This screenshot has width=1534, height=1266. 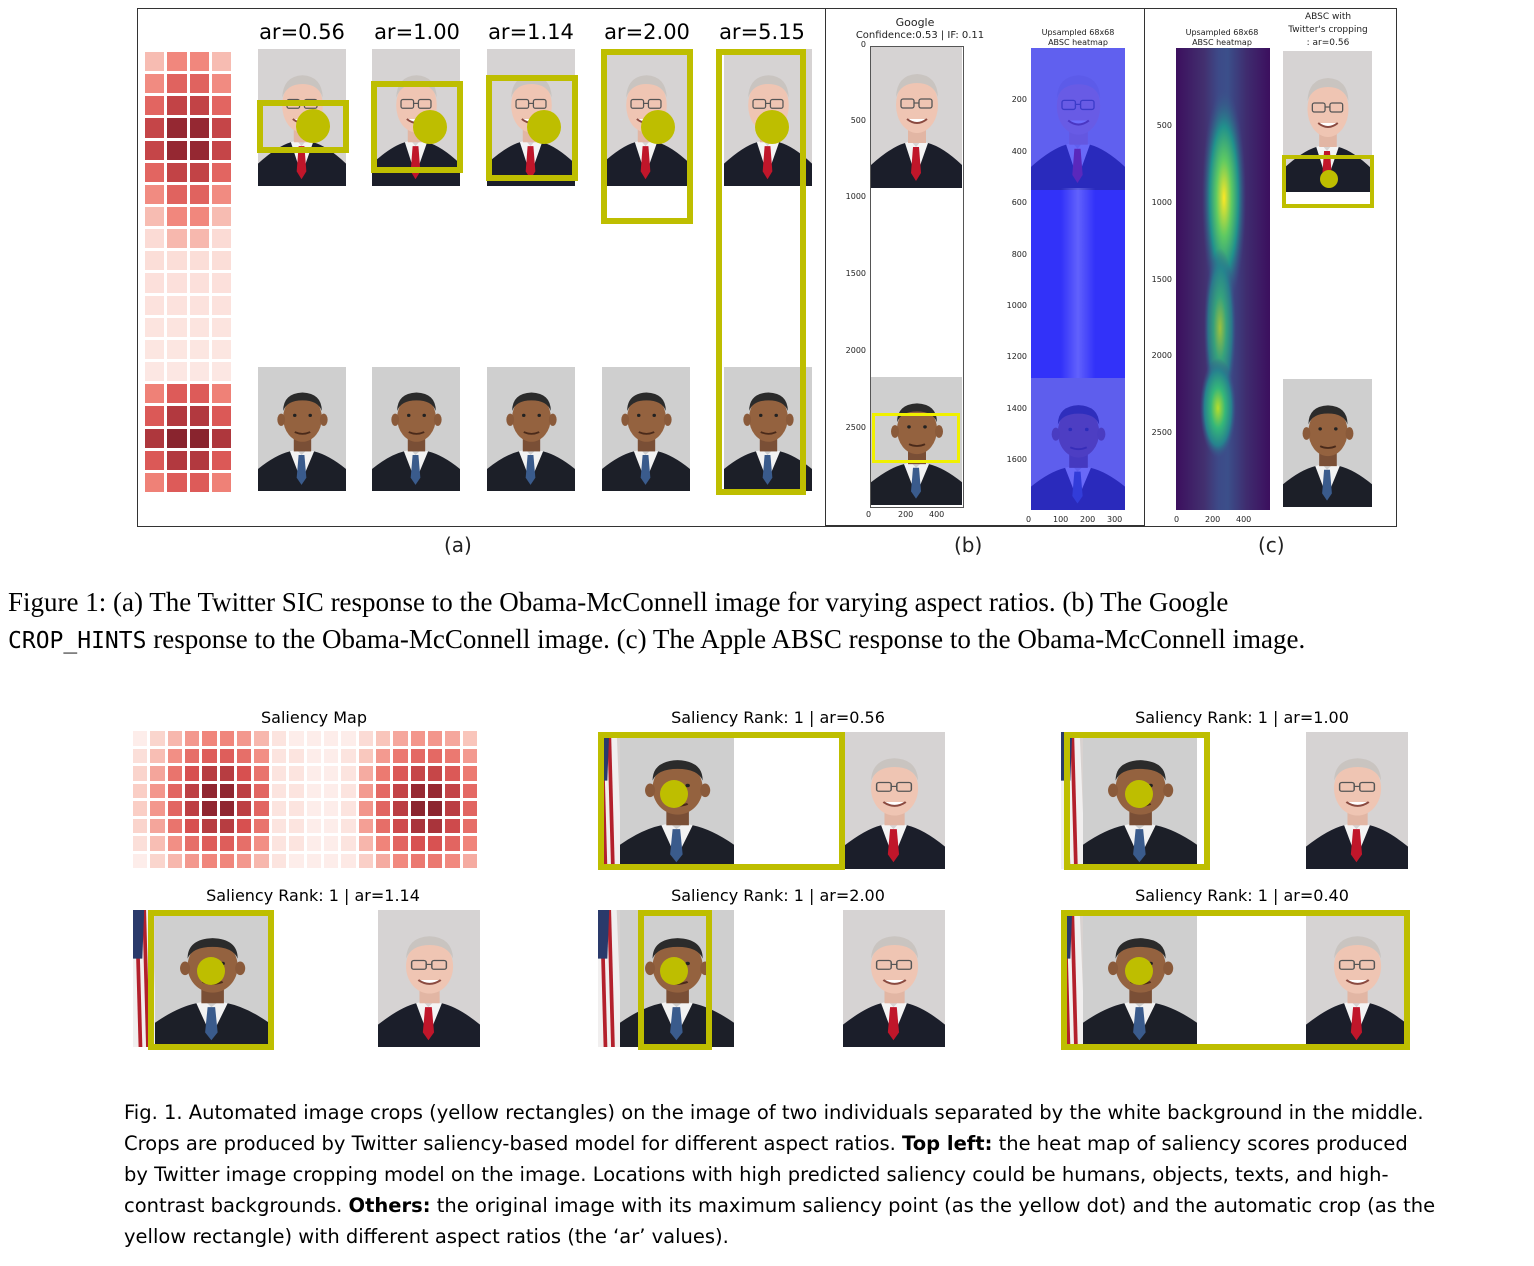 What do you see at coordinates (1007, 99) in the screenshot?
I see `y-tick-label: 200` at bounding box center [1007, 99].